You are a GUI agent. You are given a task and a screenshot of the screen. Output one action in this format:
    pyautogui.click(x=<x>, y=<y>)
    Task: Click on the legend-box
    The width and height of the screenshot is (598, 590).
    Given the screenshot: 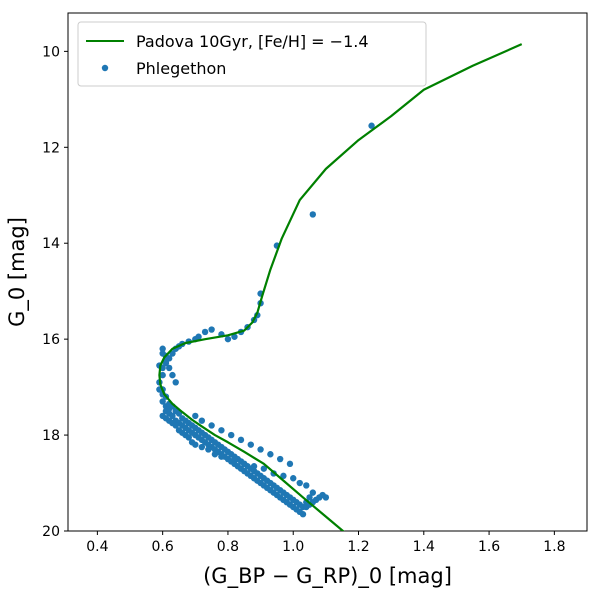 What is the action you would take?
    pyautogui.click(x=252, y=54)
    